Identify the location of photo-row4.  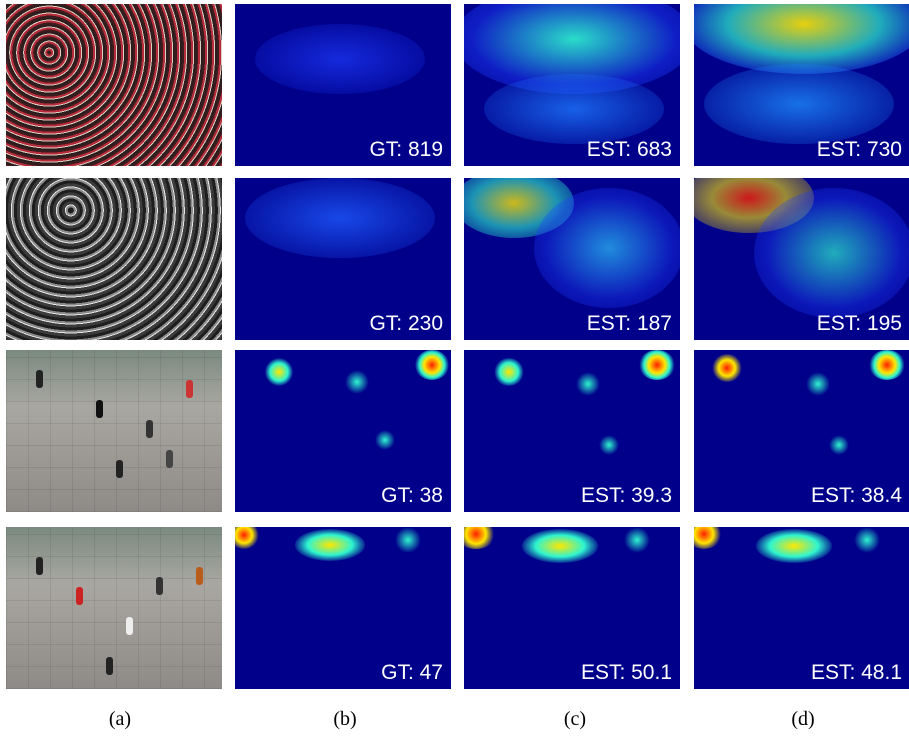
(114, 608).